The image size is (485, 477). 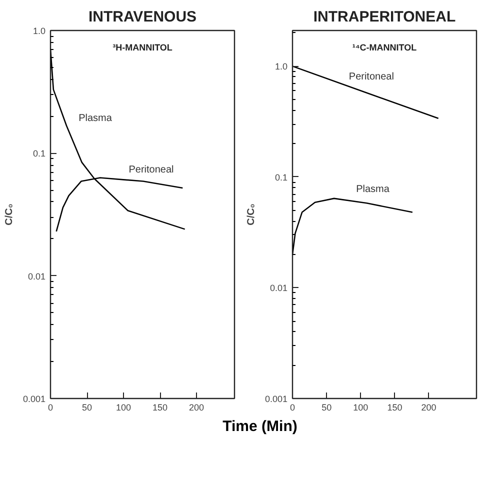 I want to click on annotation: ³H-MANNITOL, so click(x=142, y=47).